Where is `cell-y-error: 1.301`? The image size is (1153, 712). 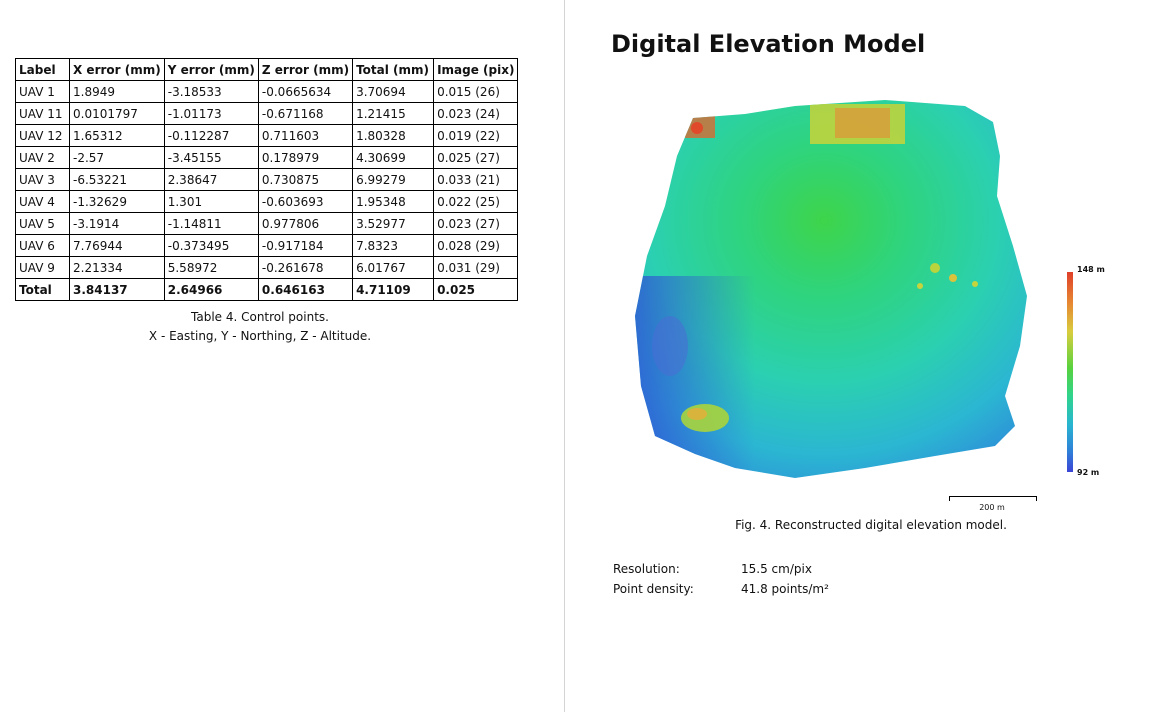 cell-y-error: 1.301 is located at coordinates (211, 201).